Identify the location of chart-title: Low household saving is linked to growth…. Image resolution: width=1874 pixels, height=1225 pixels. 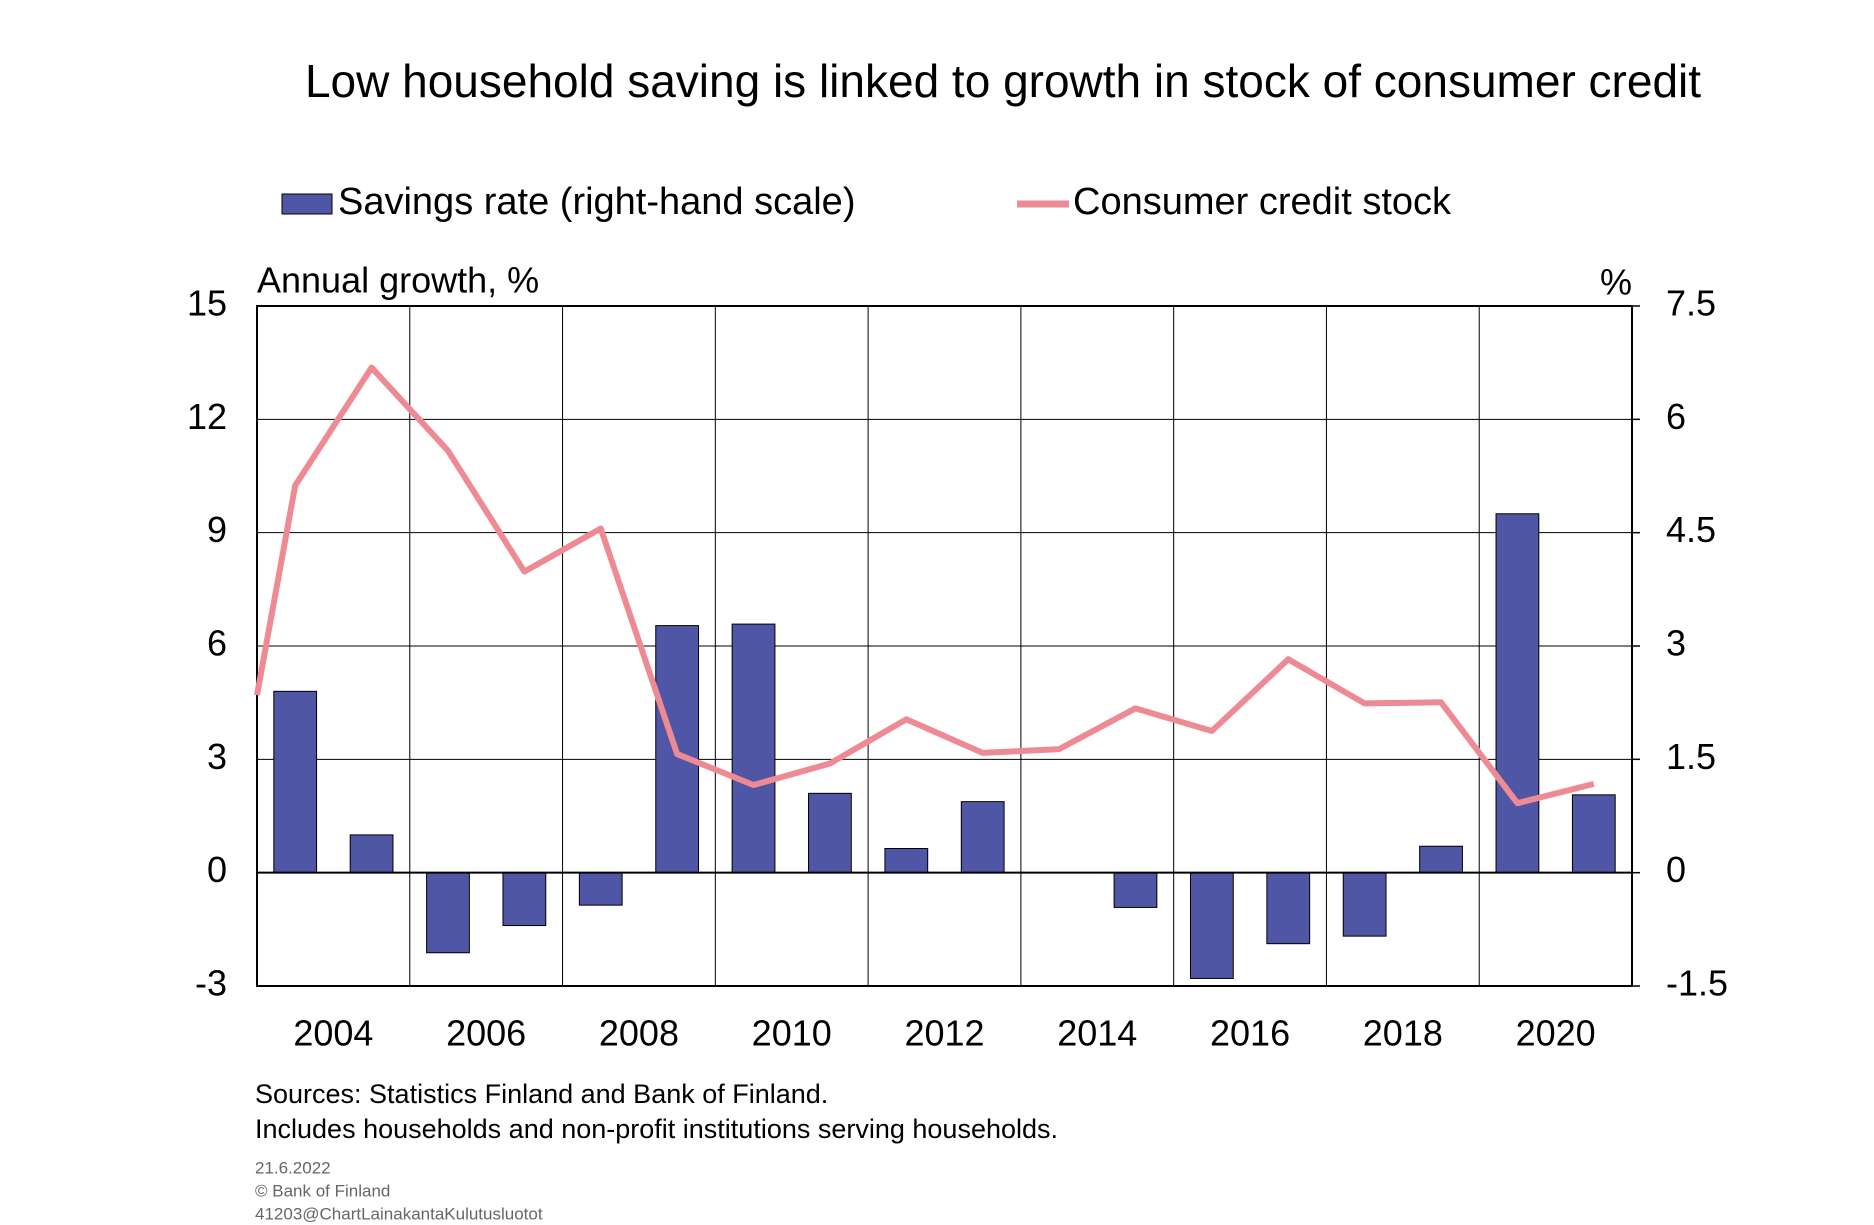
(1003, 81).